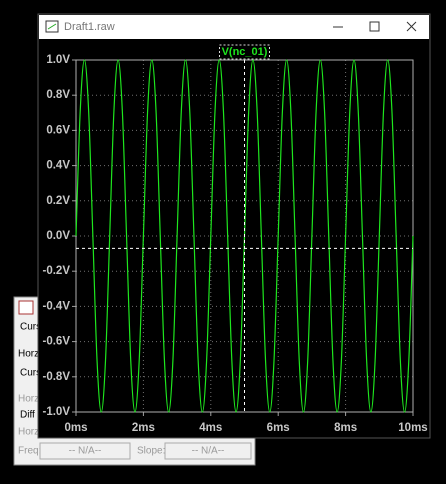 Image resolution: width=446 pixels, height=484 pixels. Describe the element at coordinates (57, 306) in the screenshot. I see `y-tick-label: -0.4V` at that location.